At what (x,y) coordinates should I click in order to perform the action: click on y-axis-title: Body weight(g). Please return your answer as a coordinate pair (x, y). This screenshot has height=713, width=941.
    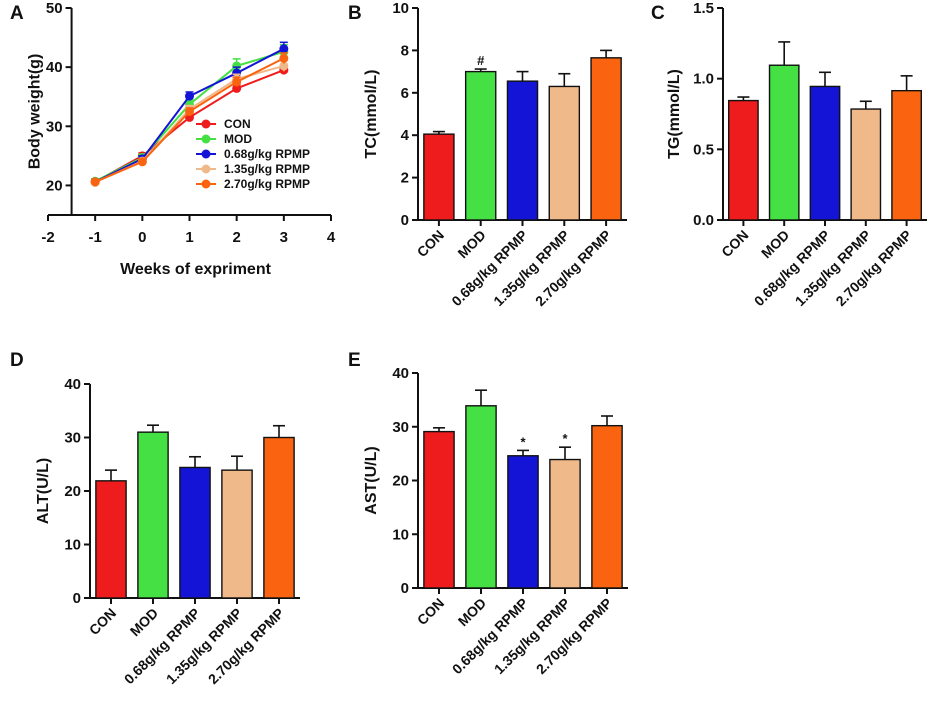
    Looking at the image, I should click on (35, 112).